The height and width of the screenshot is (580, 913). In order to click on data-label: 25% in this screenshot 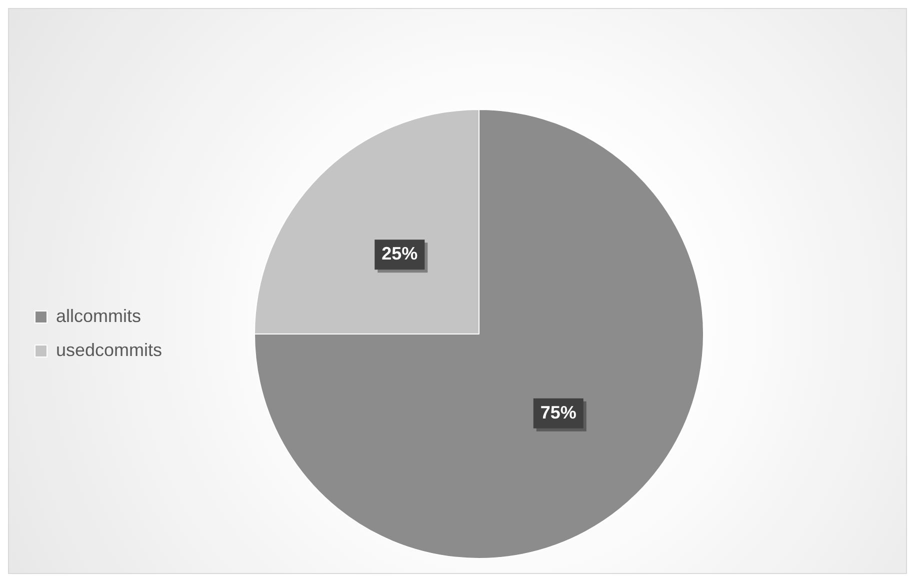, I will do `click(400, 254)`.